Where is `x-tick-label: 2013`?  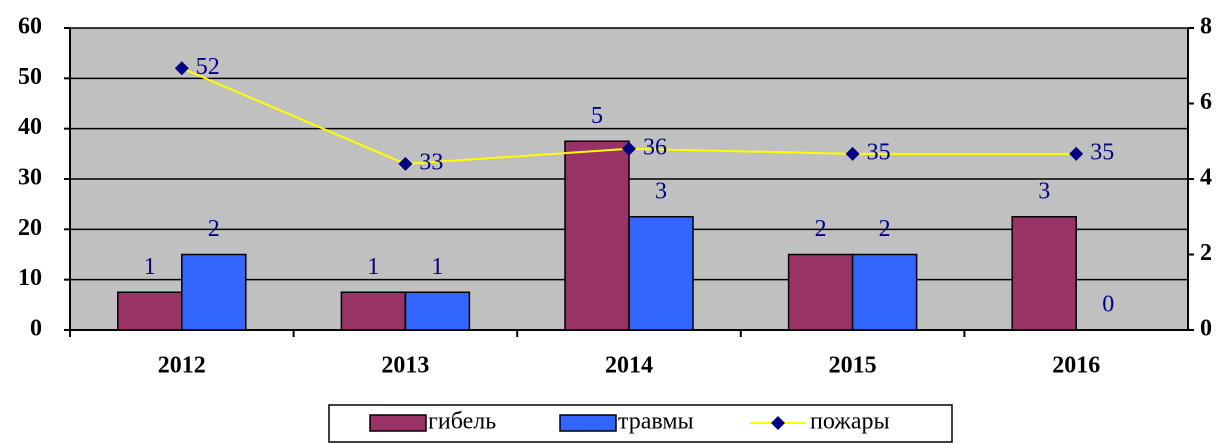
x-tick-label: 2013 is located at coordinates (405, 366).